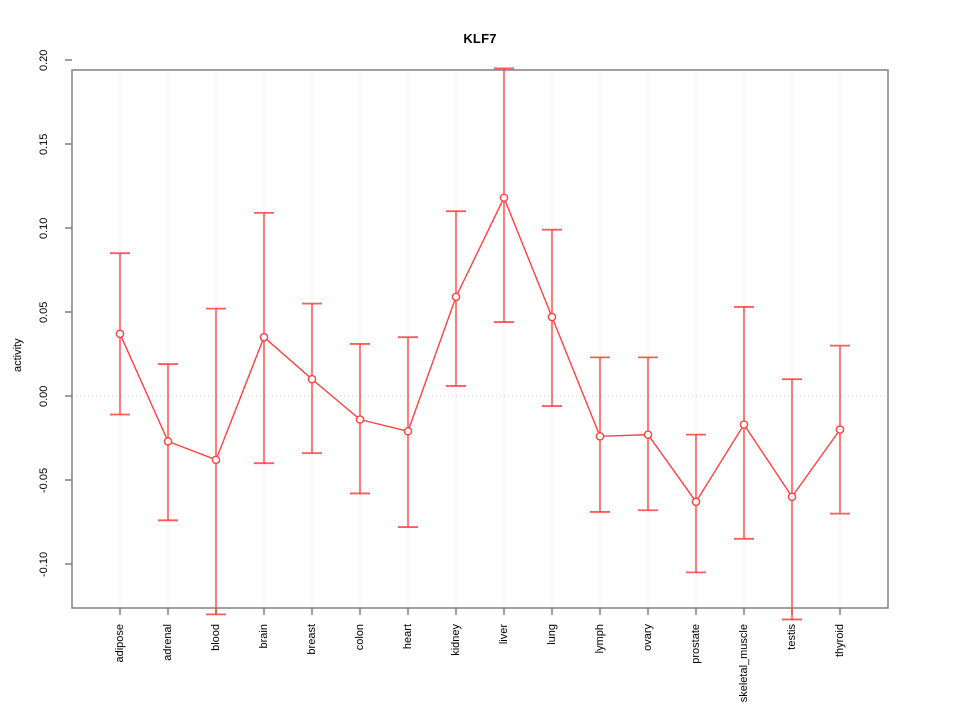  Describe the element at coordinates (792, 637) in the screenshot. I see `x-tick-label: testis` at that location.